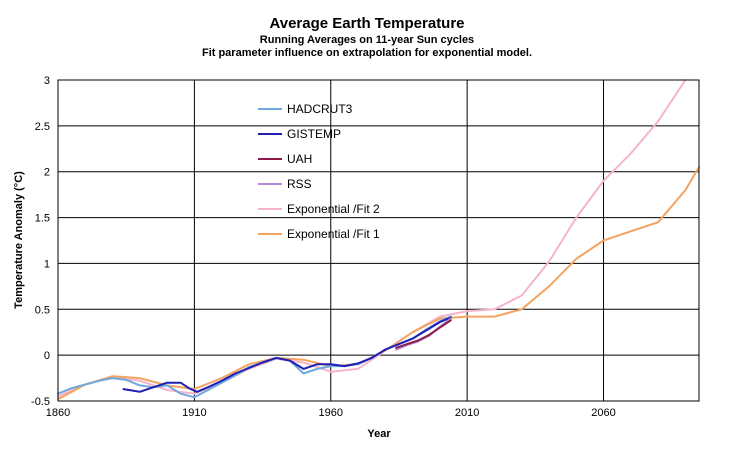 The image size is (733, 450). Describe the element at coordinates (47, 173) in the screenshot. I see `y-tick-label: 2` at that location.